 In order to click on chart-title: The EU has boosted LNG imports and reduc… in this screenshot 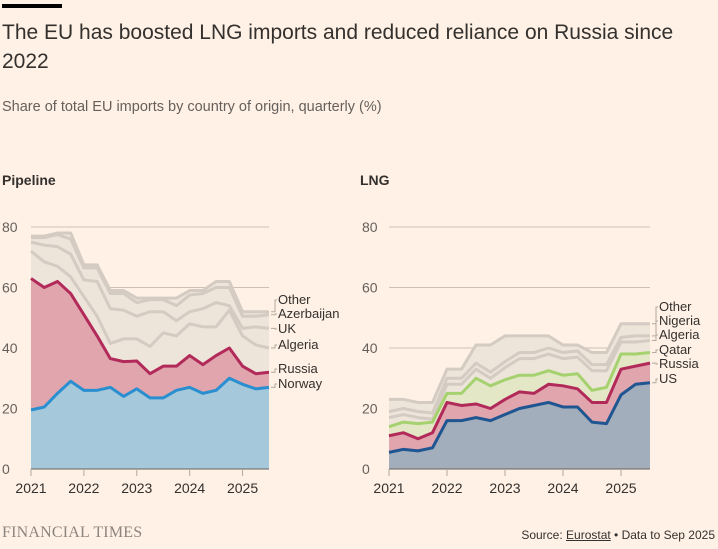, I will do `click(338, 47)`.